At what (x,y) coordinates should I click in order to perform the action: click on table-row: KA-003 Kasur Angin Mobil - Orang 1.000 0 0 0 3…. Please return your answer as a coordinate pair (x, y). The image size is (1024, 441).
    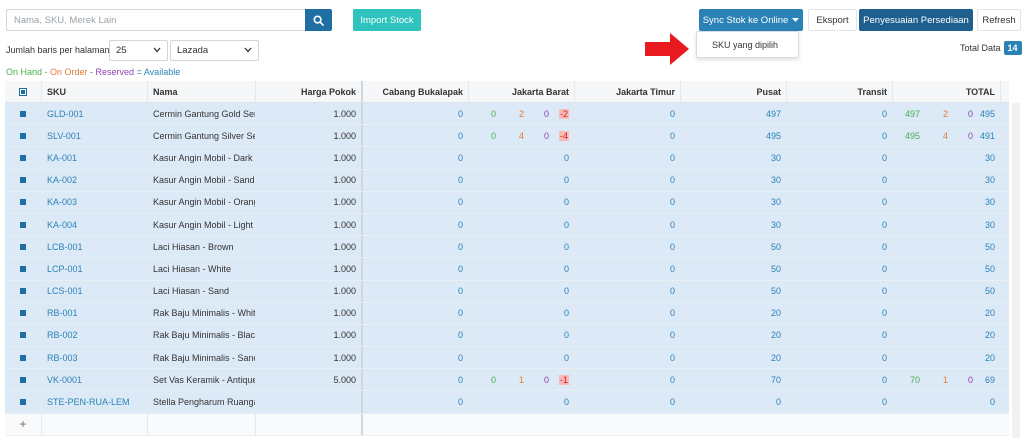
    Looking at the image, I should click on (507, 202).